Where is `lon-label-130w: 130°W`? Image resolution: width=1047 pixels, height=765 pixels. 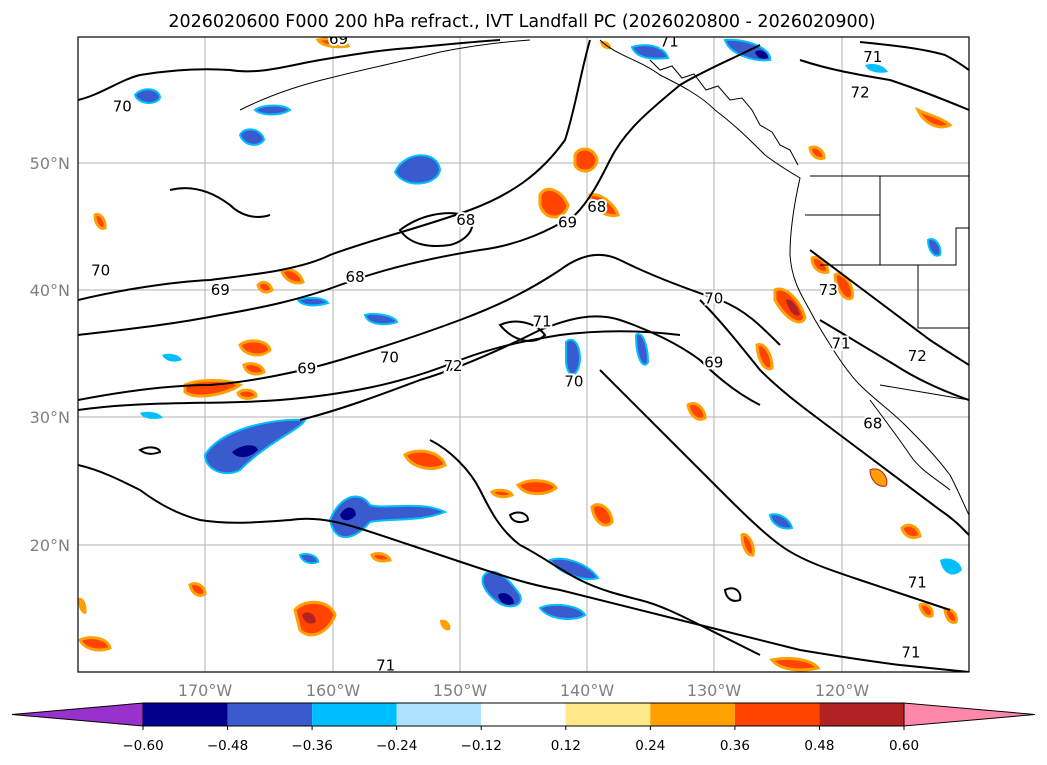 lon-label-130w: 130°W is located at coordinates (714, 690).